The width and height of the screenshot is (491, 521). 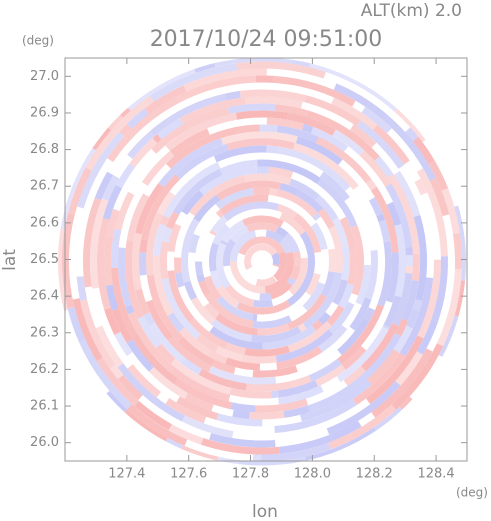 What do you see at coordinates (188, 474) in the screenshot?
I see `x-tick-label: 127.6` at bounding box center [188, 474].